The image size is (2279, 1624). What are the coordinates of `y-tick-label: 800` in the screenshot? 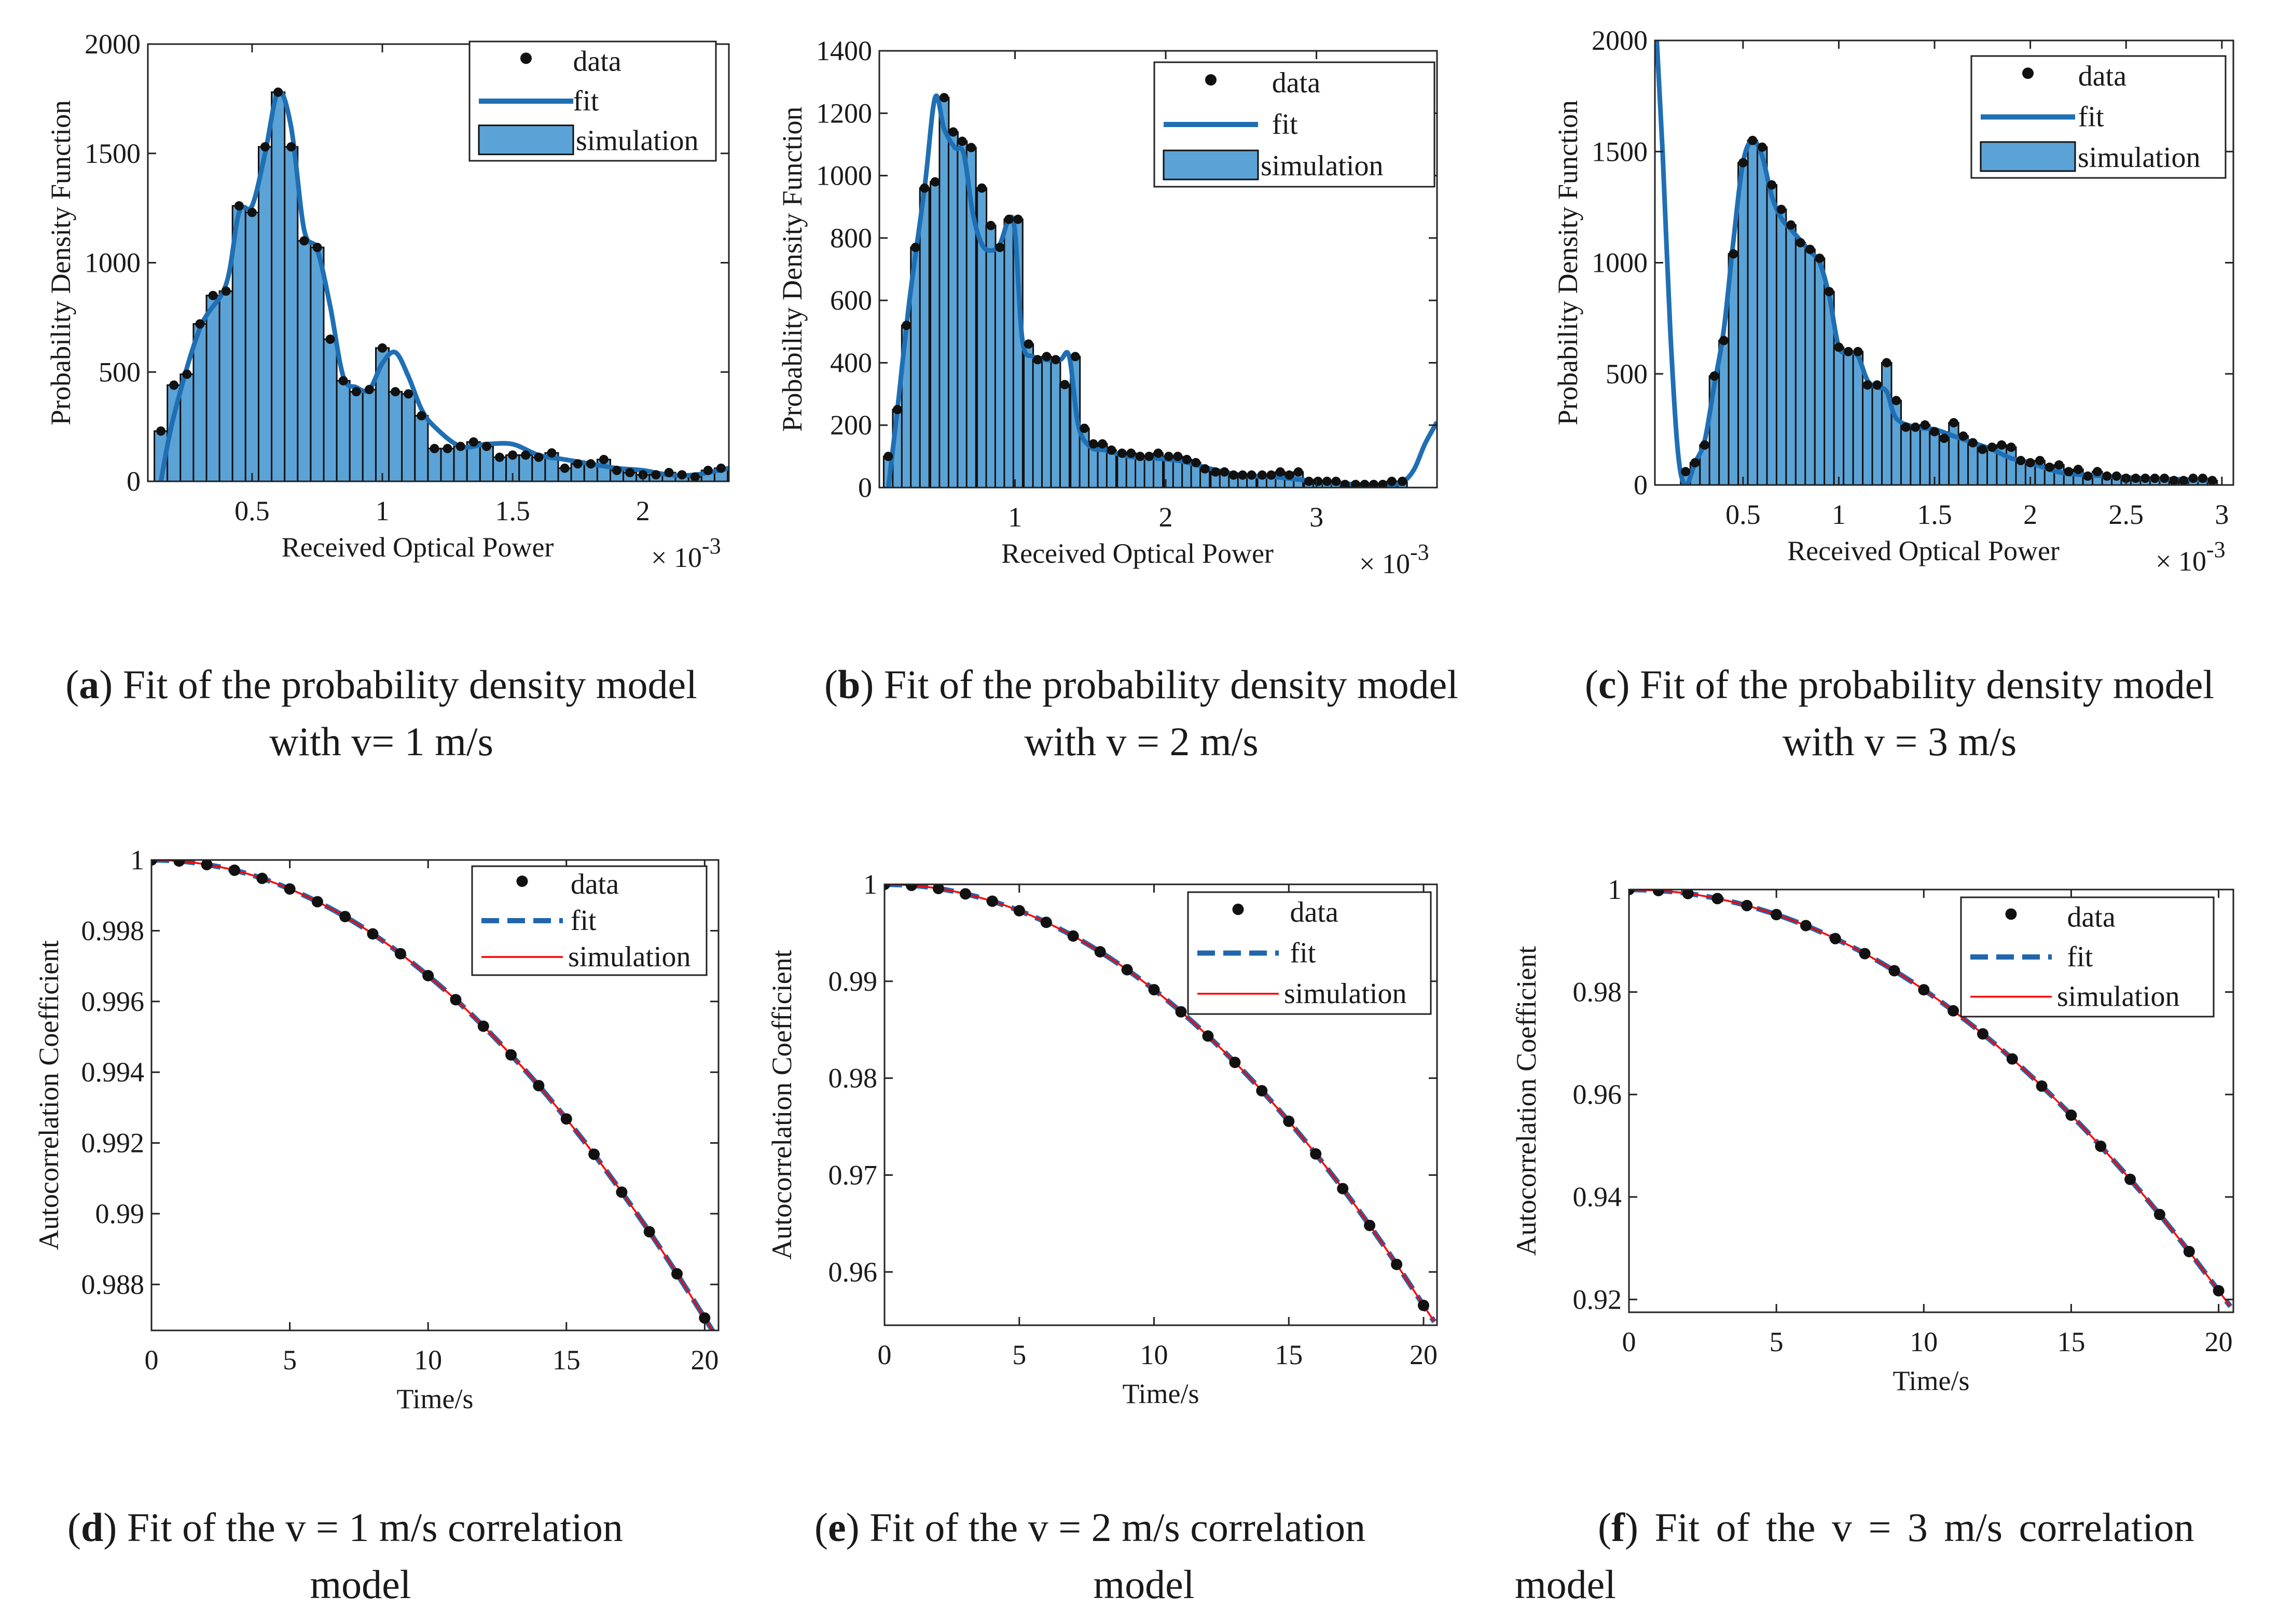 It's located at (851, 239).